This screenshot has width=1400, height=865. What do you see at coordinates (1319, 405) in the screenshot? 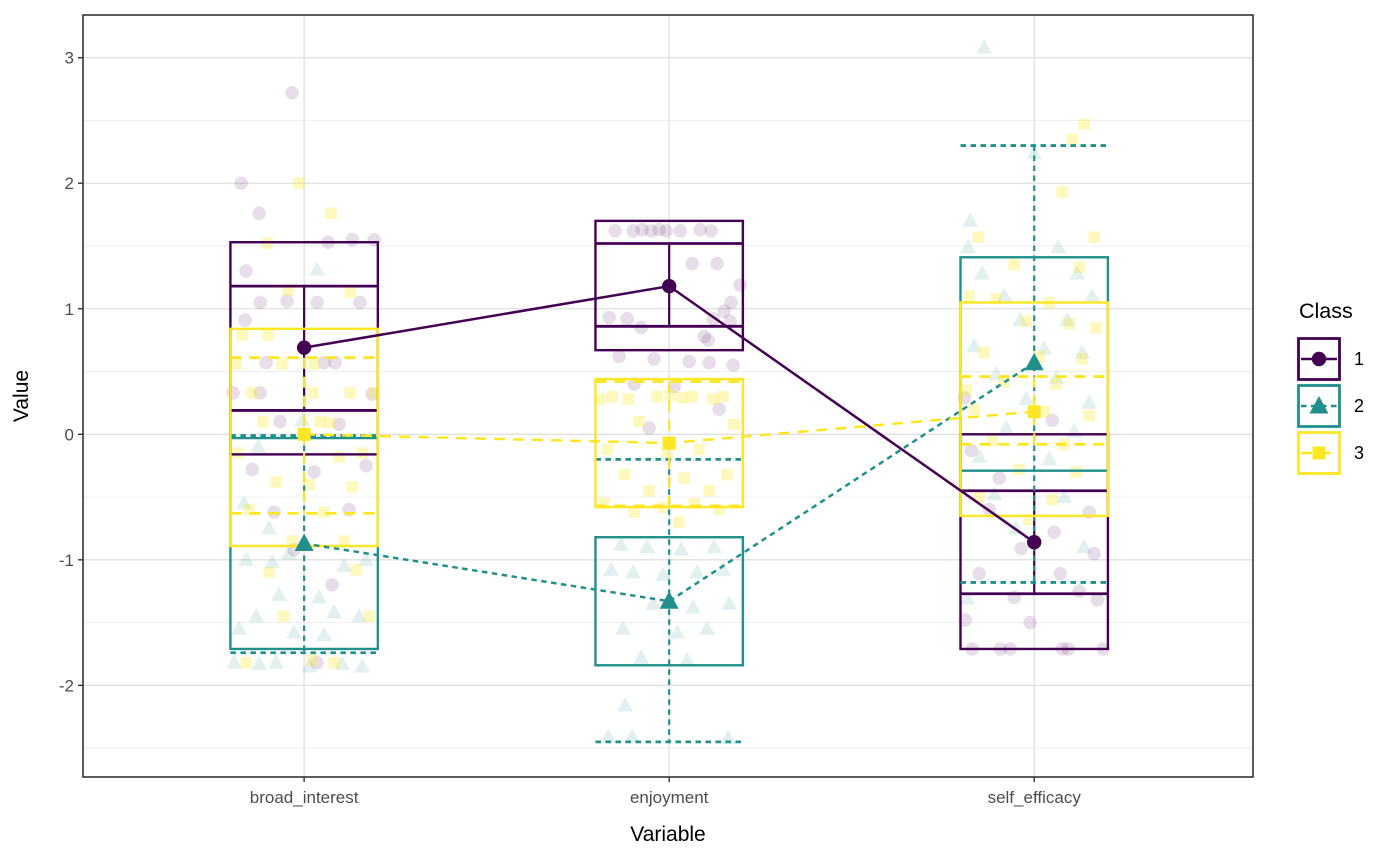
I see `legend-key-marker` at bounding box center [1319, 405].